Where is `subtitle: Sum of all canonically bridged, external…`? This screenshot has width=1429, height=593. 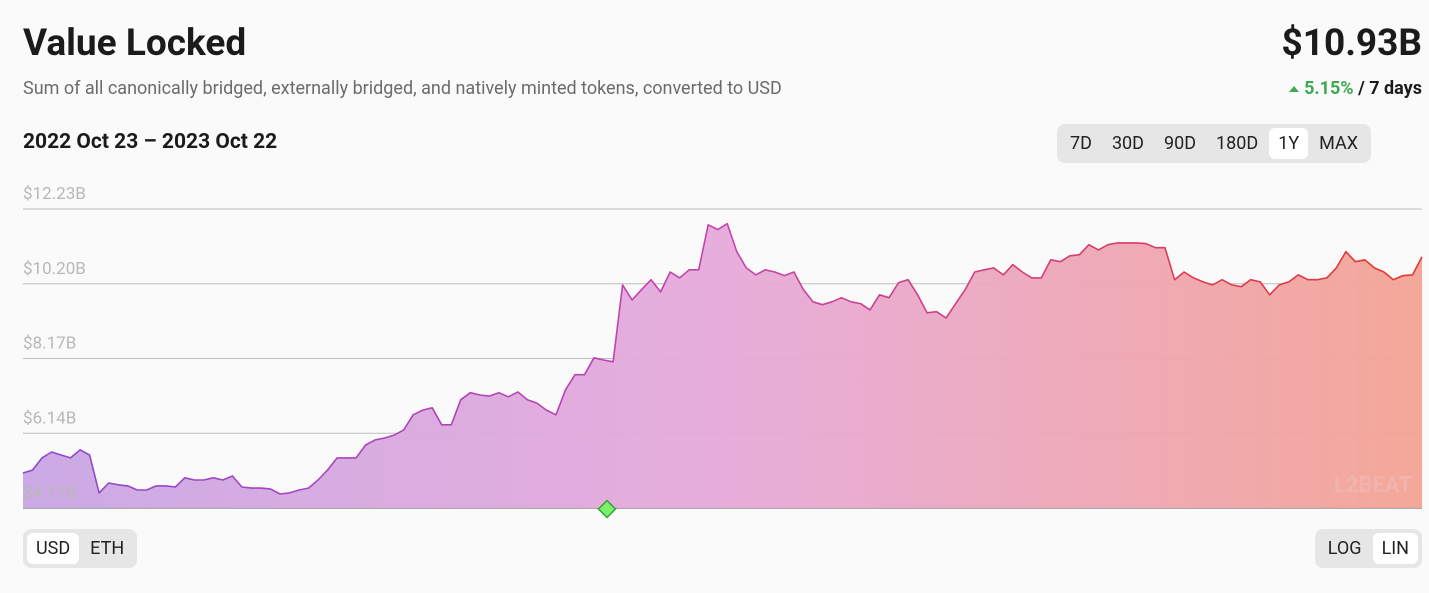
subtitle: Sum of all canonically bridged, external… is located at coordinates (402, 88).